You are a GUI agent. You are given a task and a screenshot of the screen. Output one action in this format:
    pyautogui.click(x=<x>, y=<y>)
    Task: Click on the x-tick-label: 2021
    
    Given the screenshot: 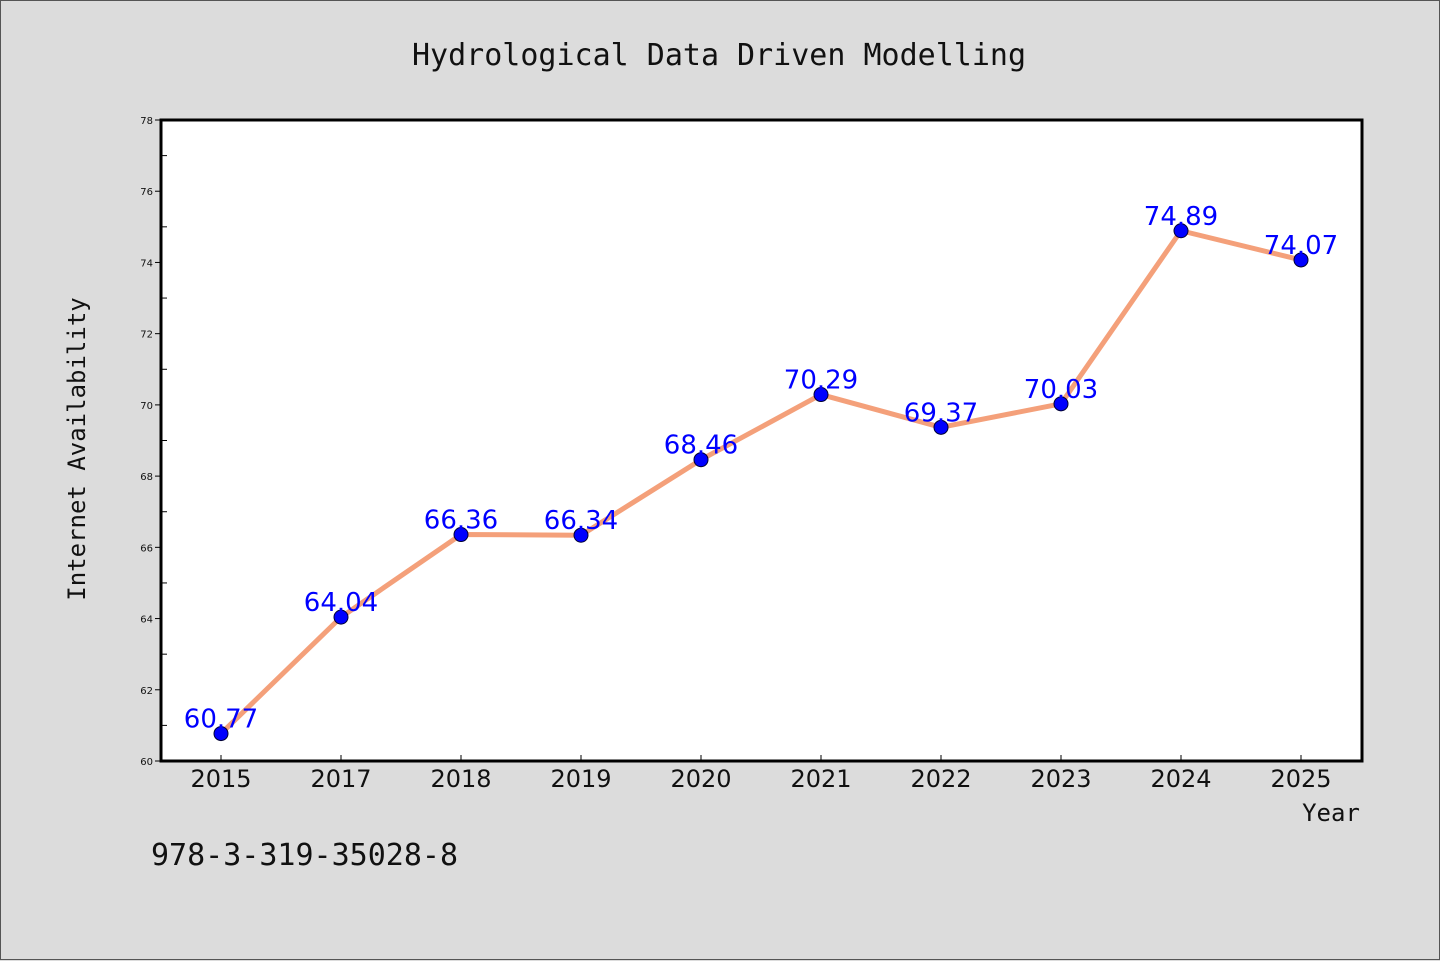 What is the action you would take?
    pyautogui.click(x=820, y=779)
    